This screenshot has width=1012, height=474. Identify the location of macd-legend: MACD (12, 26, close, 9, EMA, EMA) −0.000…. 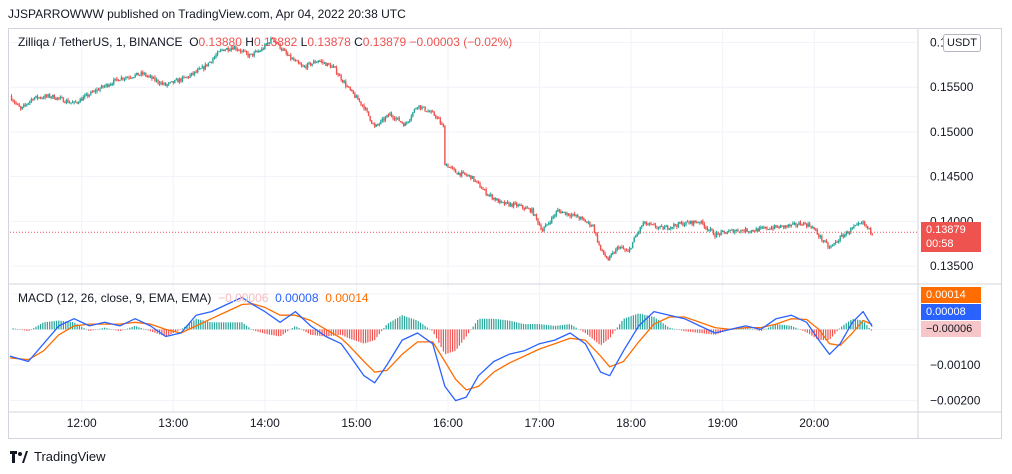
(193, 298).